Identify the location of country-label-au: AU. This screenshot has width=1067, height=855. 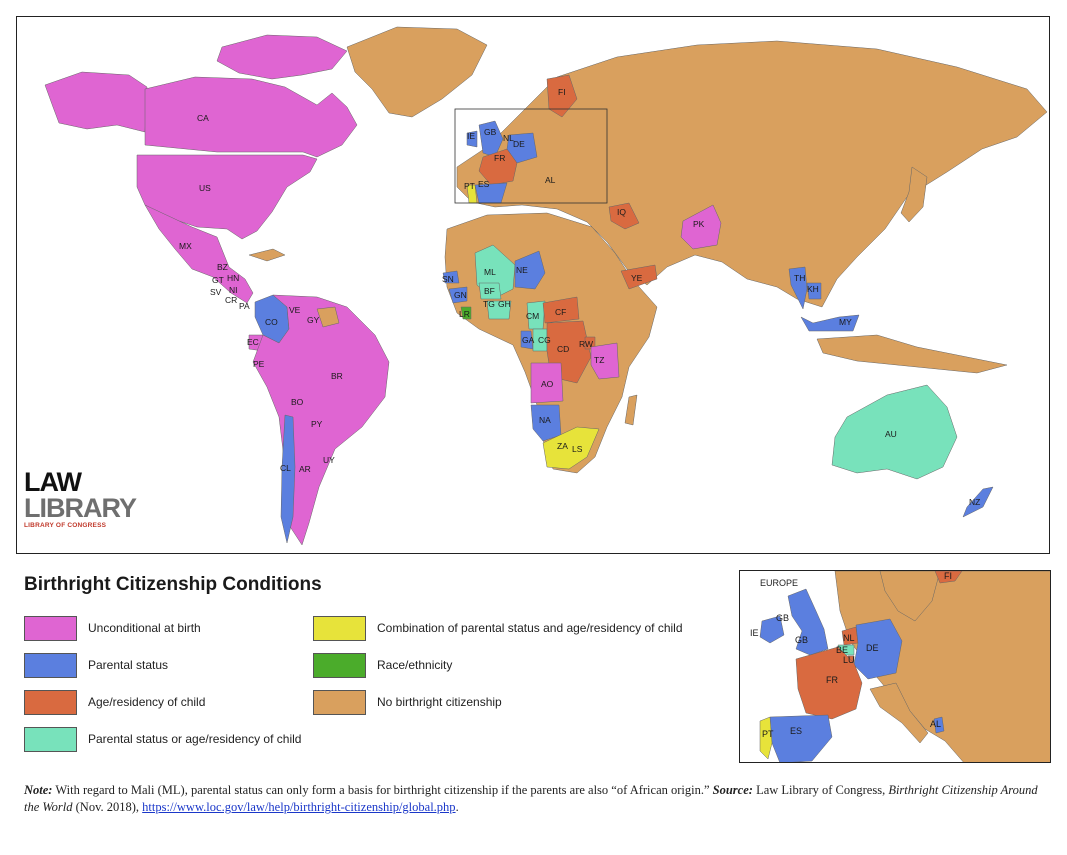
(891, 434).